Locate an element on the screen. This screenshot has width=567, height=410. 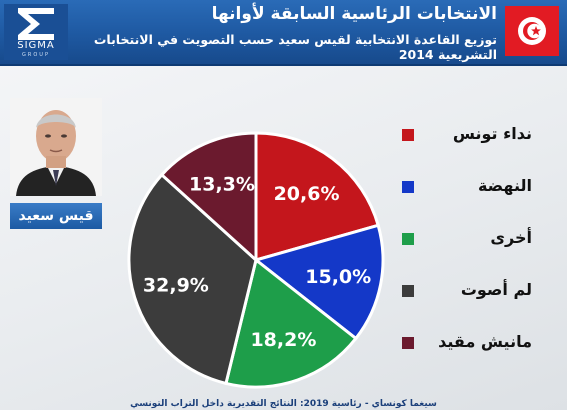
slice-label-other: 18,2% is located at coordinates (283, 340).